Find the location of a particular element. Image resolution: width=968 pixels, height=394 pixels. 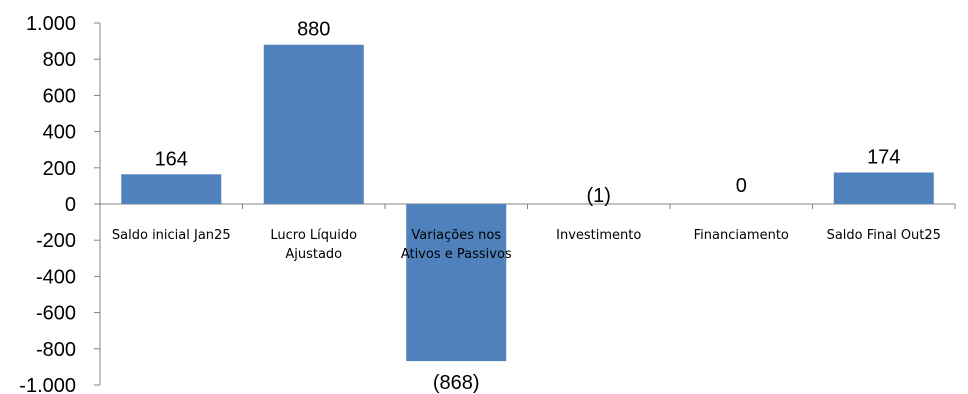

x-category-label: Financiamento is located at coordinates (741, 235).